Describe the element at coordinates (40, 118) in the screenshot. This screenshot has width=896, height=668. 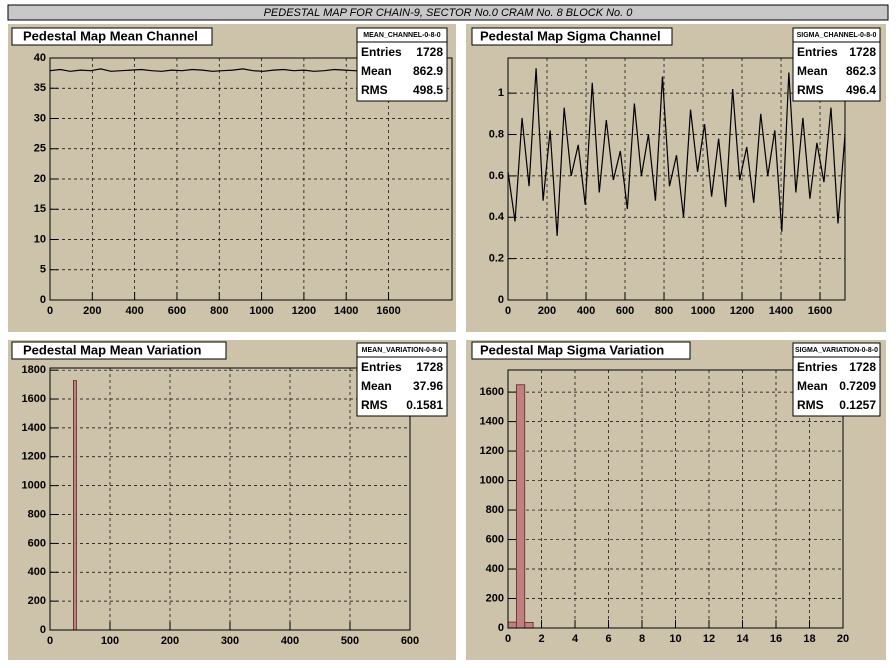
I see `y-tick-label: 30` at that location.